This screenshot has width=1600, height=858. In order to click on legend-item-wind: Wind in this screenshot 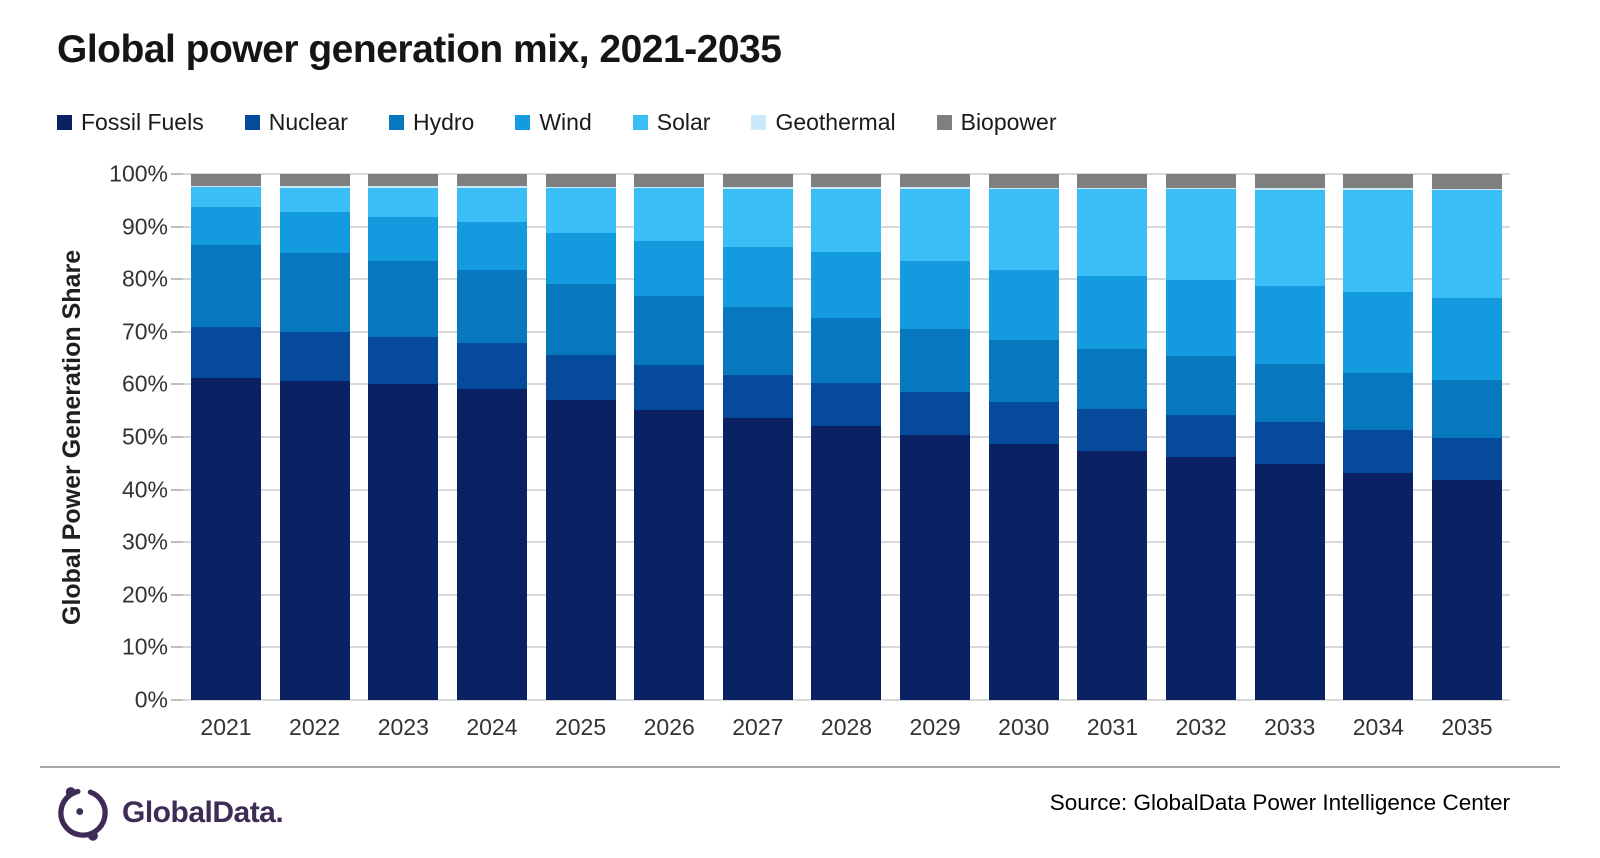, I will do `click(553, 122)`.